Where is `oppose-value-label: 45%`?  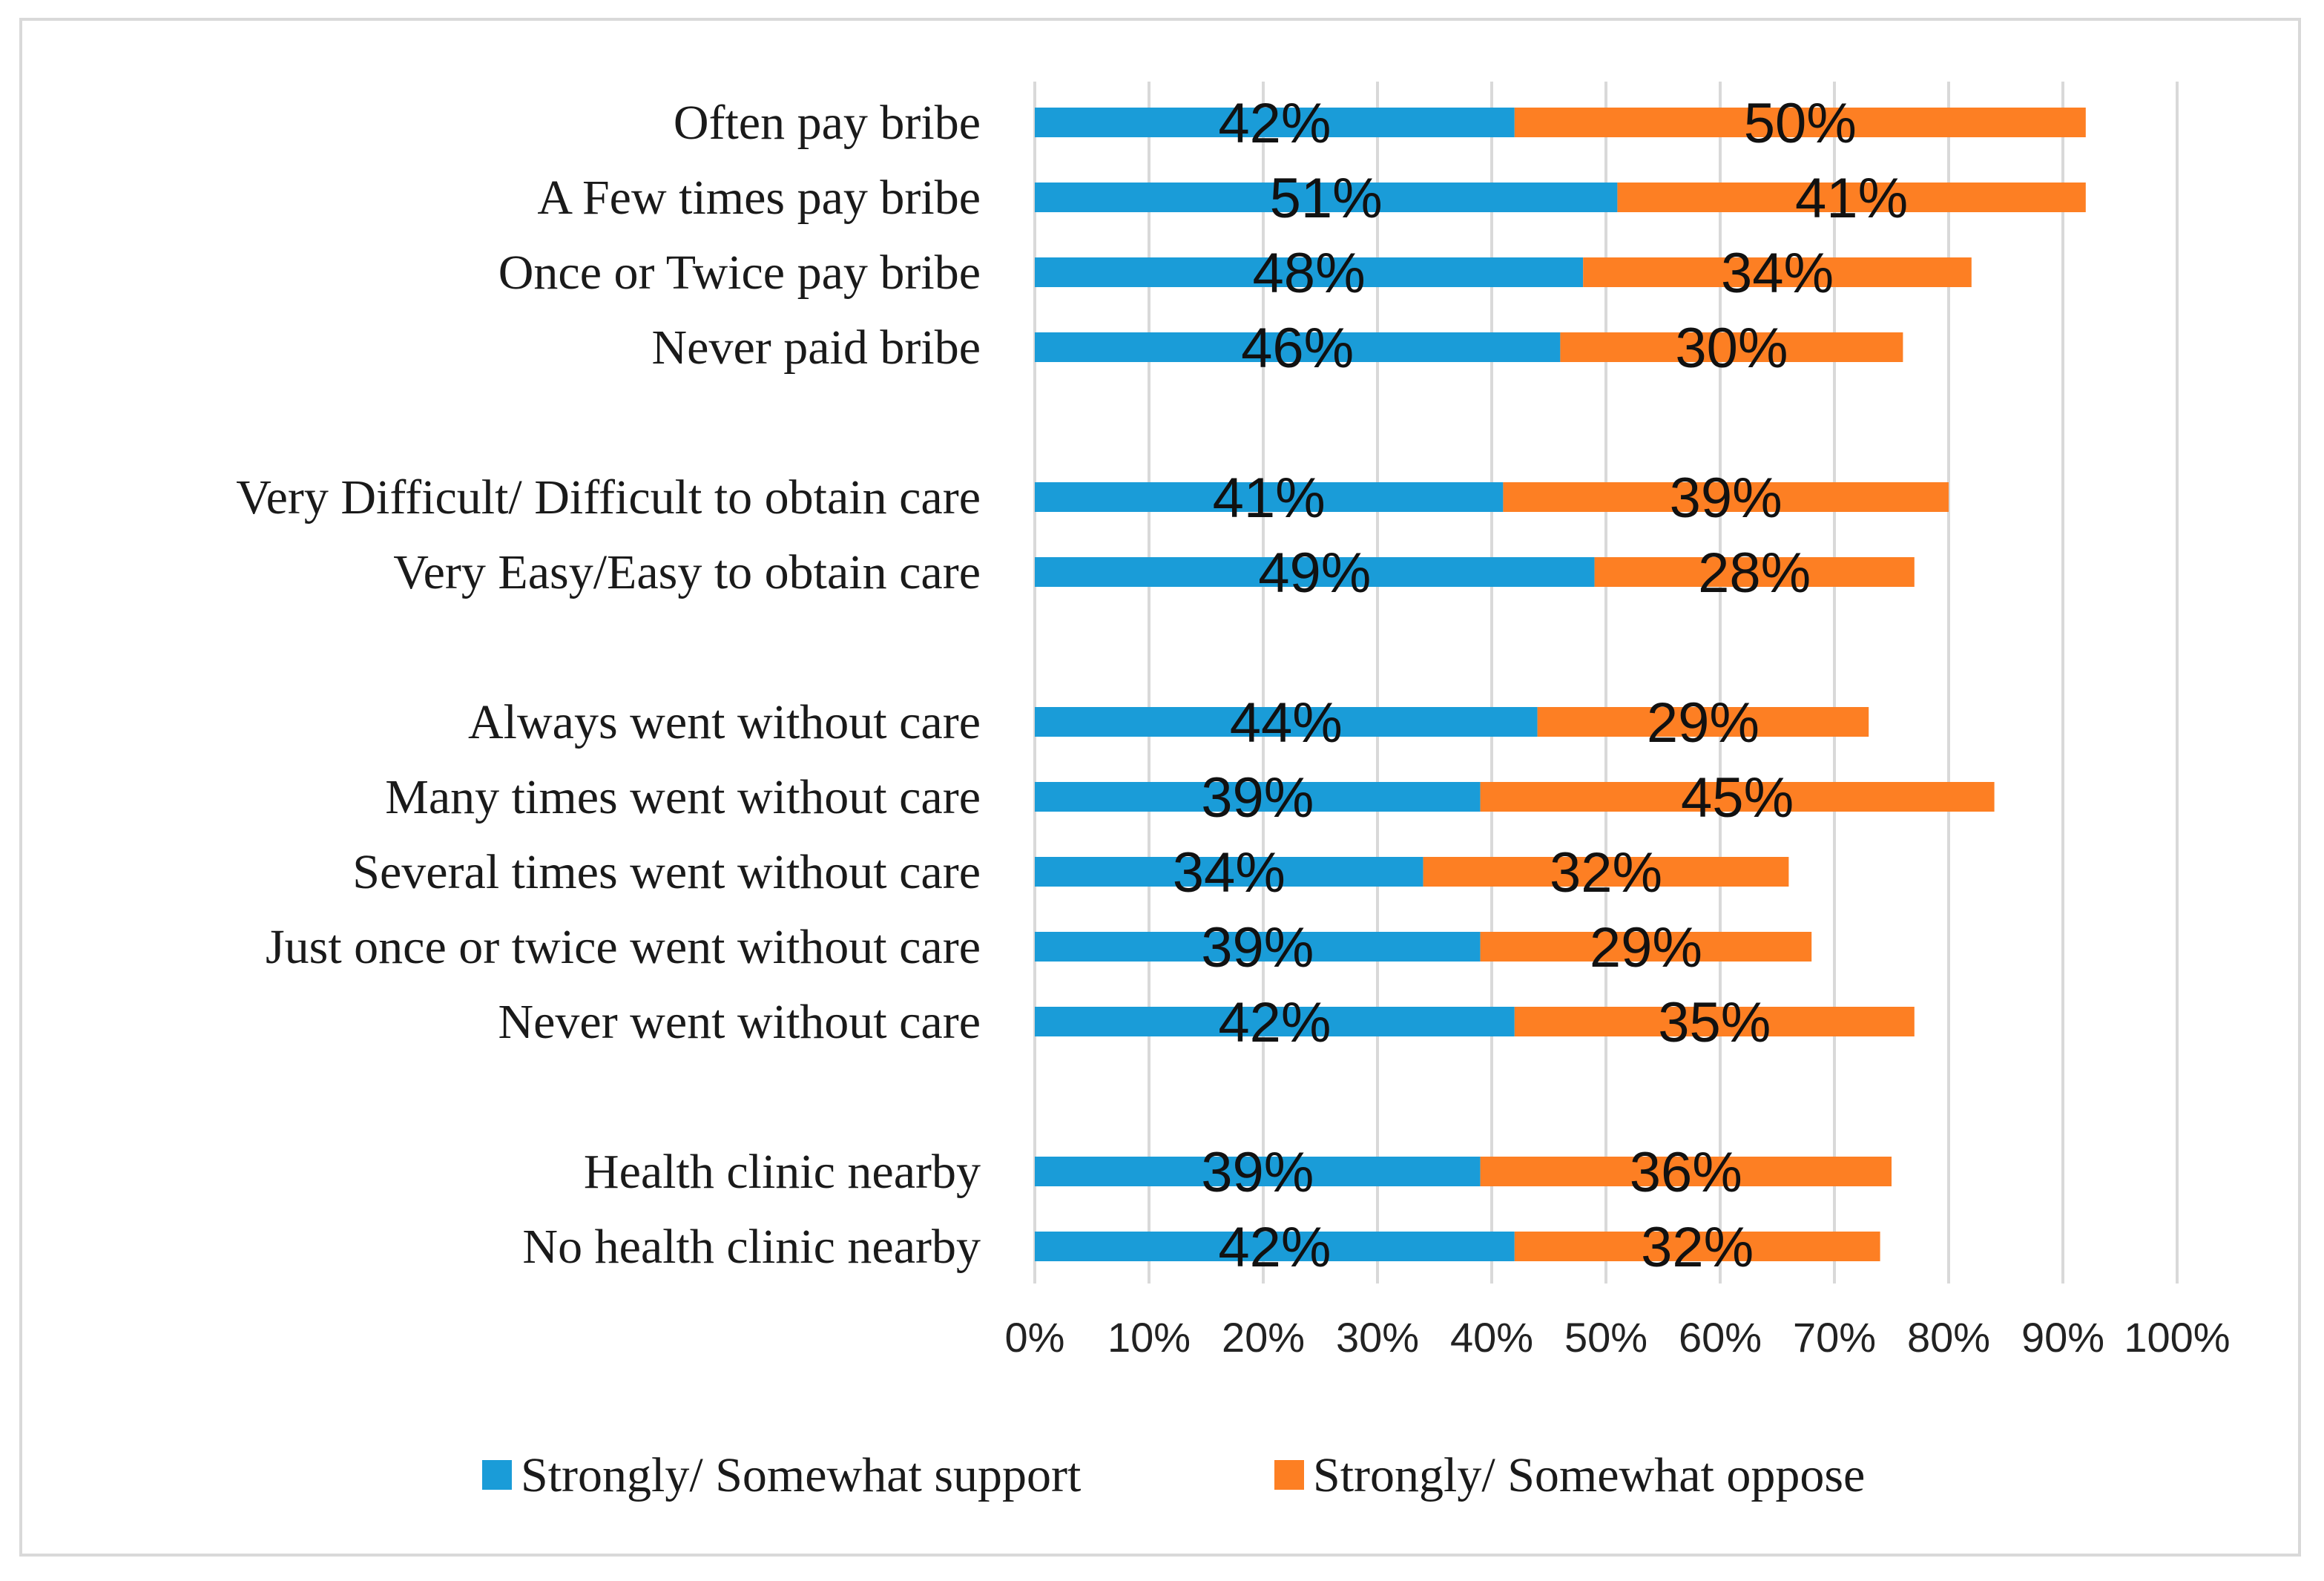 oppose-value-label: 45% is located at coordinates (1737, 798).